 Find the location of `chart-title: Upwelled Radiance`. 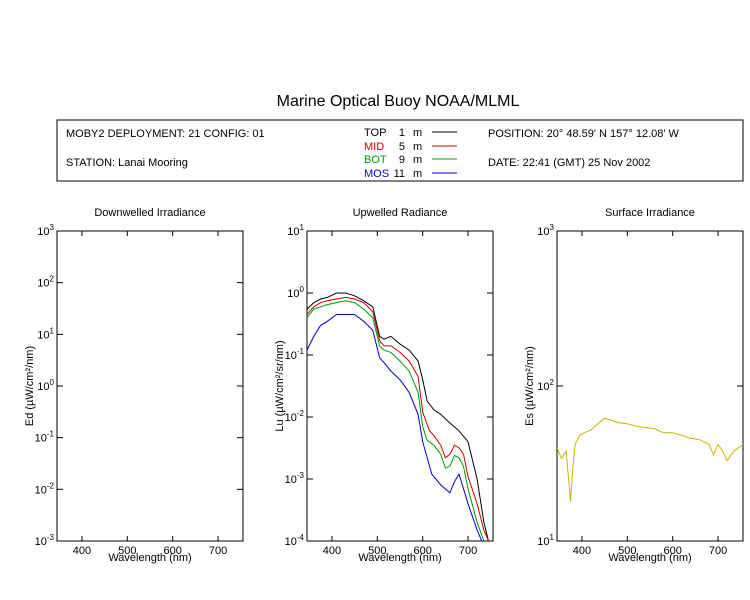

chart-title: Upwelled Radiance is located at coordinates (400, 213).